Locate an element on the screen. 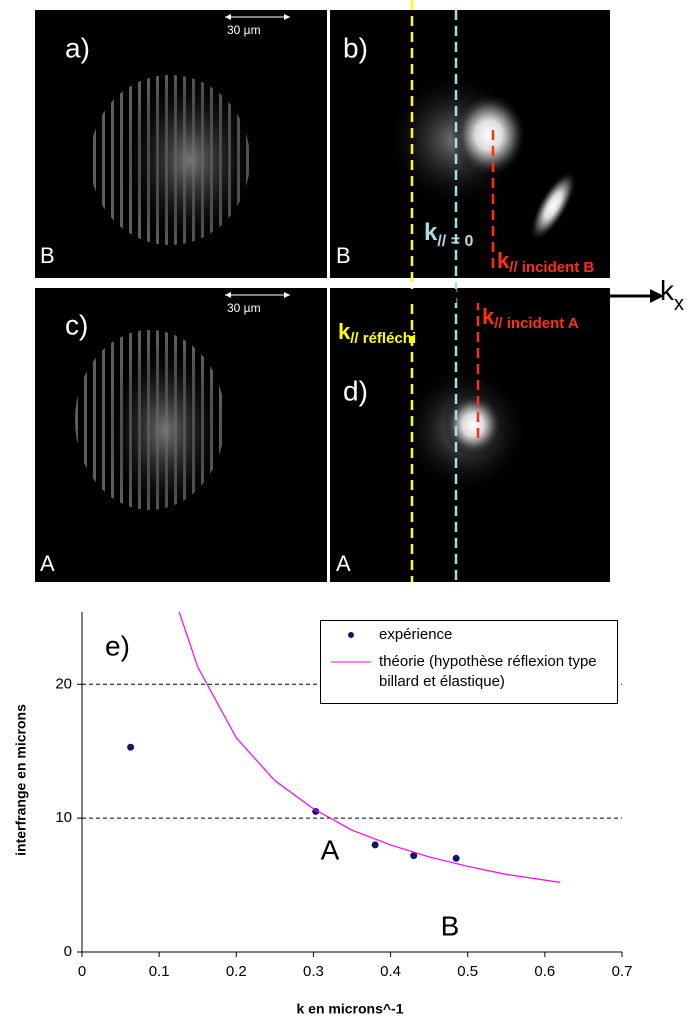 Image resolution: width=691 pixels, height=1025 pixels. x-tick-label: 0.4 is located at coordinates (390, 971).